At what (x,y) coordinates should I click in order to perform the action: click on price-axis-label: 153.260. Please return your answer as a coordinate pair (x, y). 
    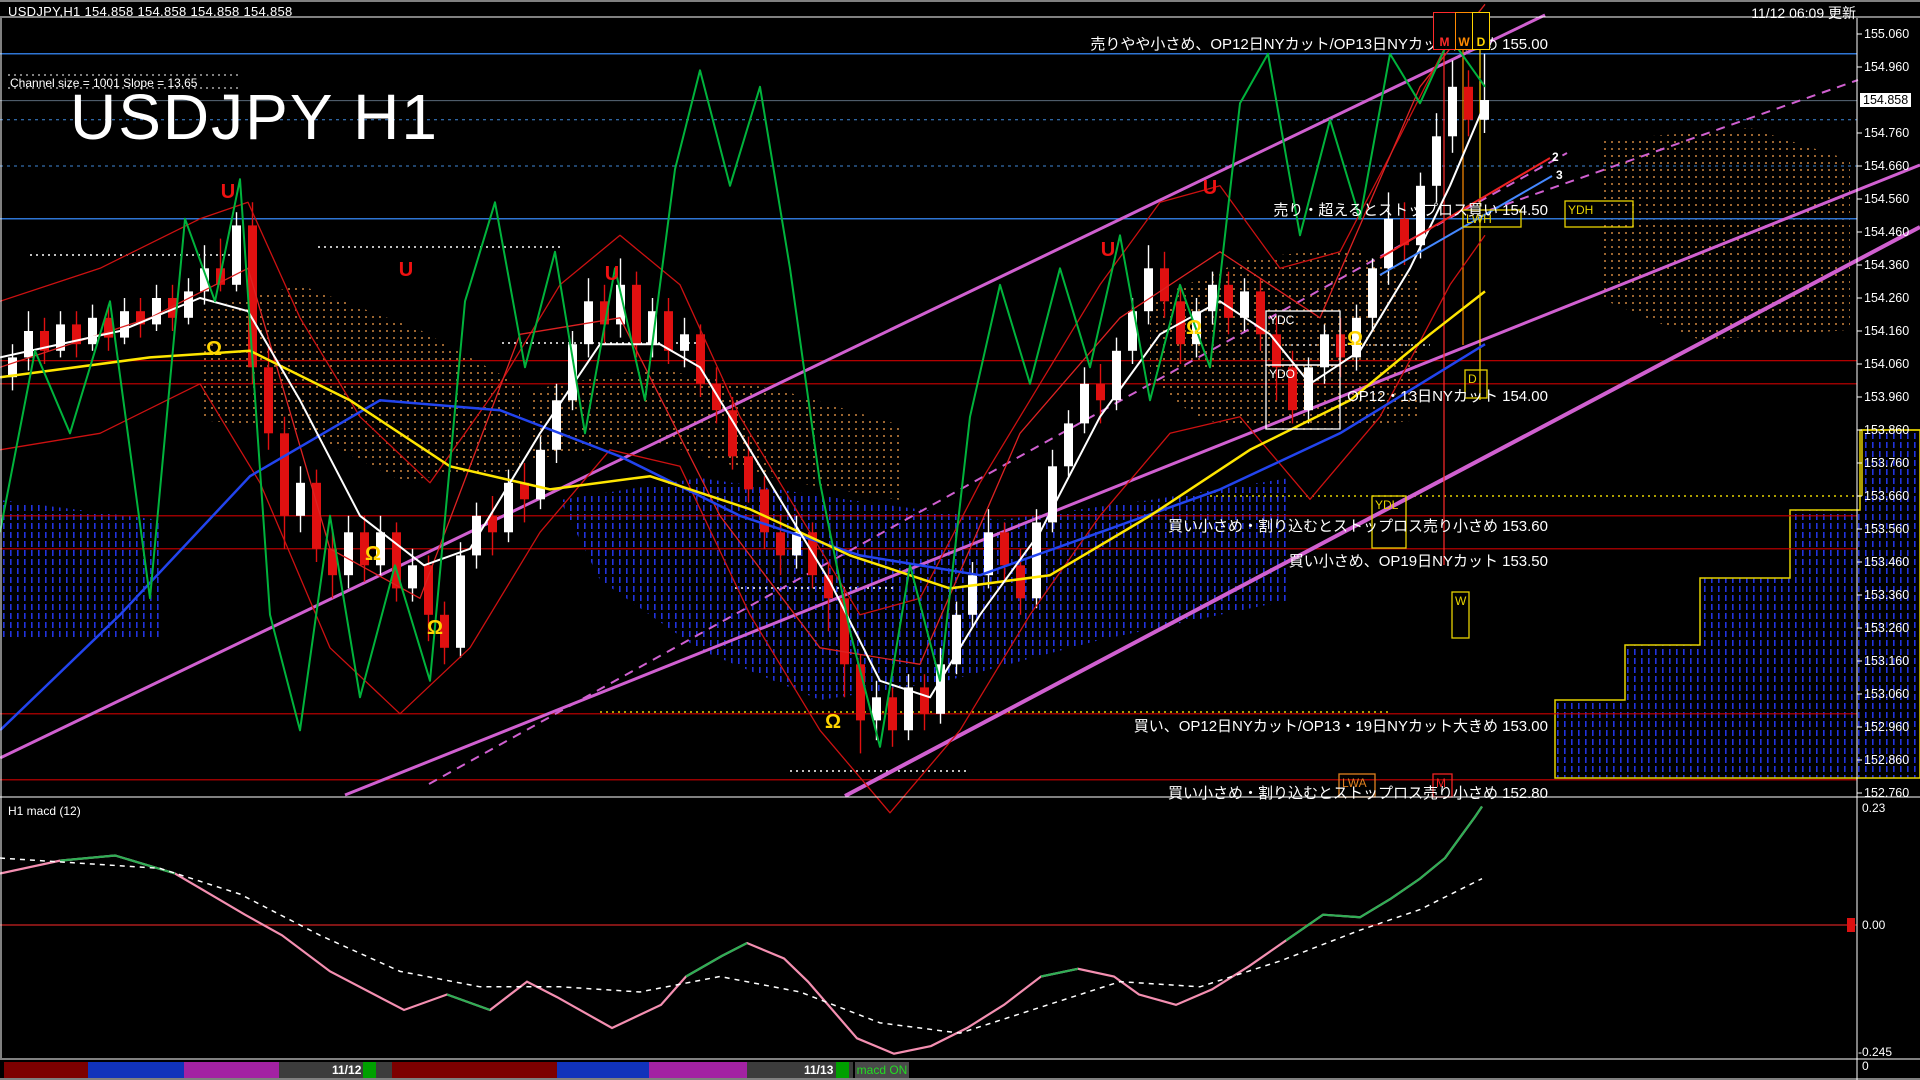
    Looking at the image, I should click on (1887, 628).